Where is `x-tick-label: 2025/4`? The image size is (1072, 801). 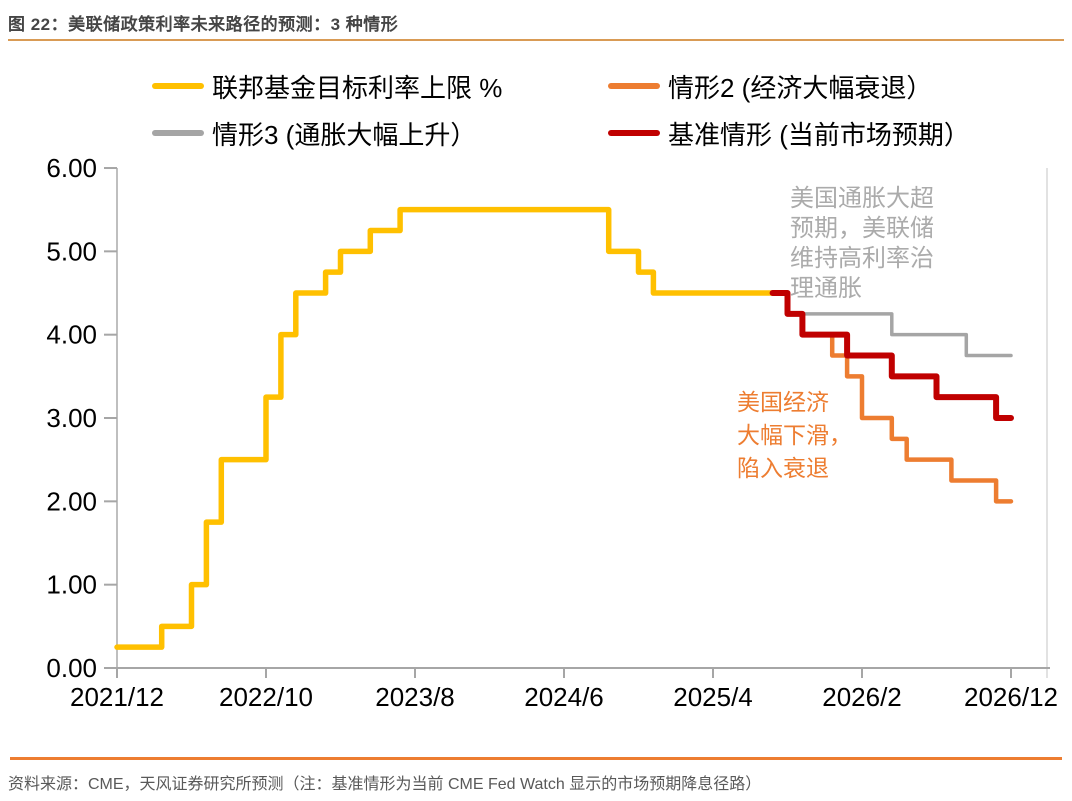
x-tick-label: 2025/4 is located at coordinates (713, 697).